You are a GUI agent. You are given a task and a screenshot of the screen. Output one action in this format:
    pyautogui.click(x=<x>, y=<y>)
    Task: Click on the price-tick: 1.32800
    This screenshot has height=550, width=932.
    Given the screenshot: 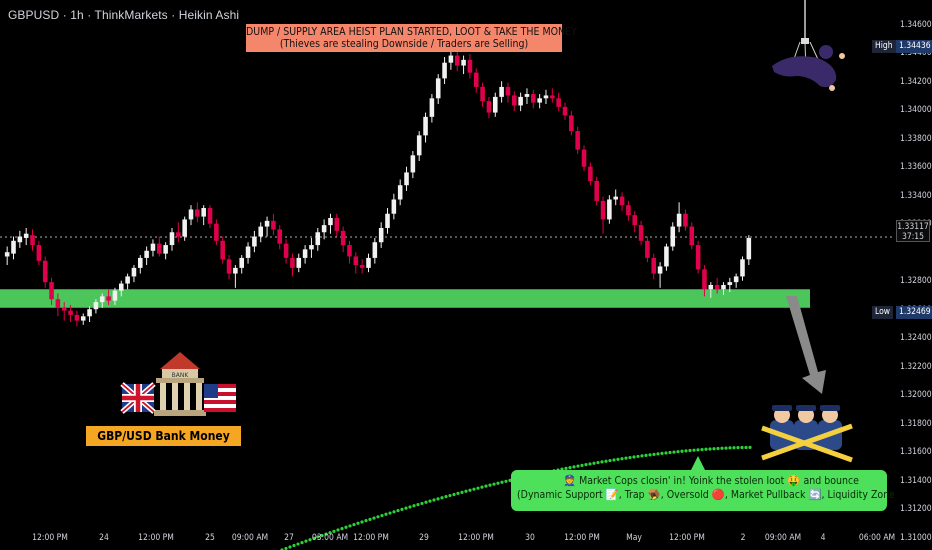 What is the action you would take?
    pyautogui.click(x=916, y=281)
    